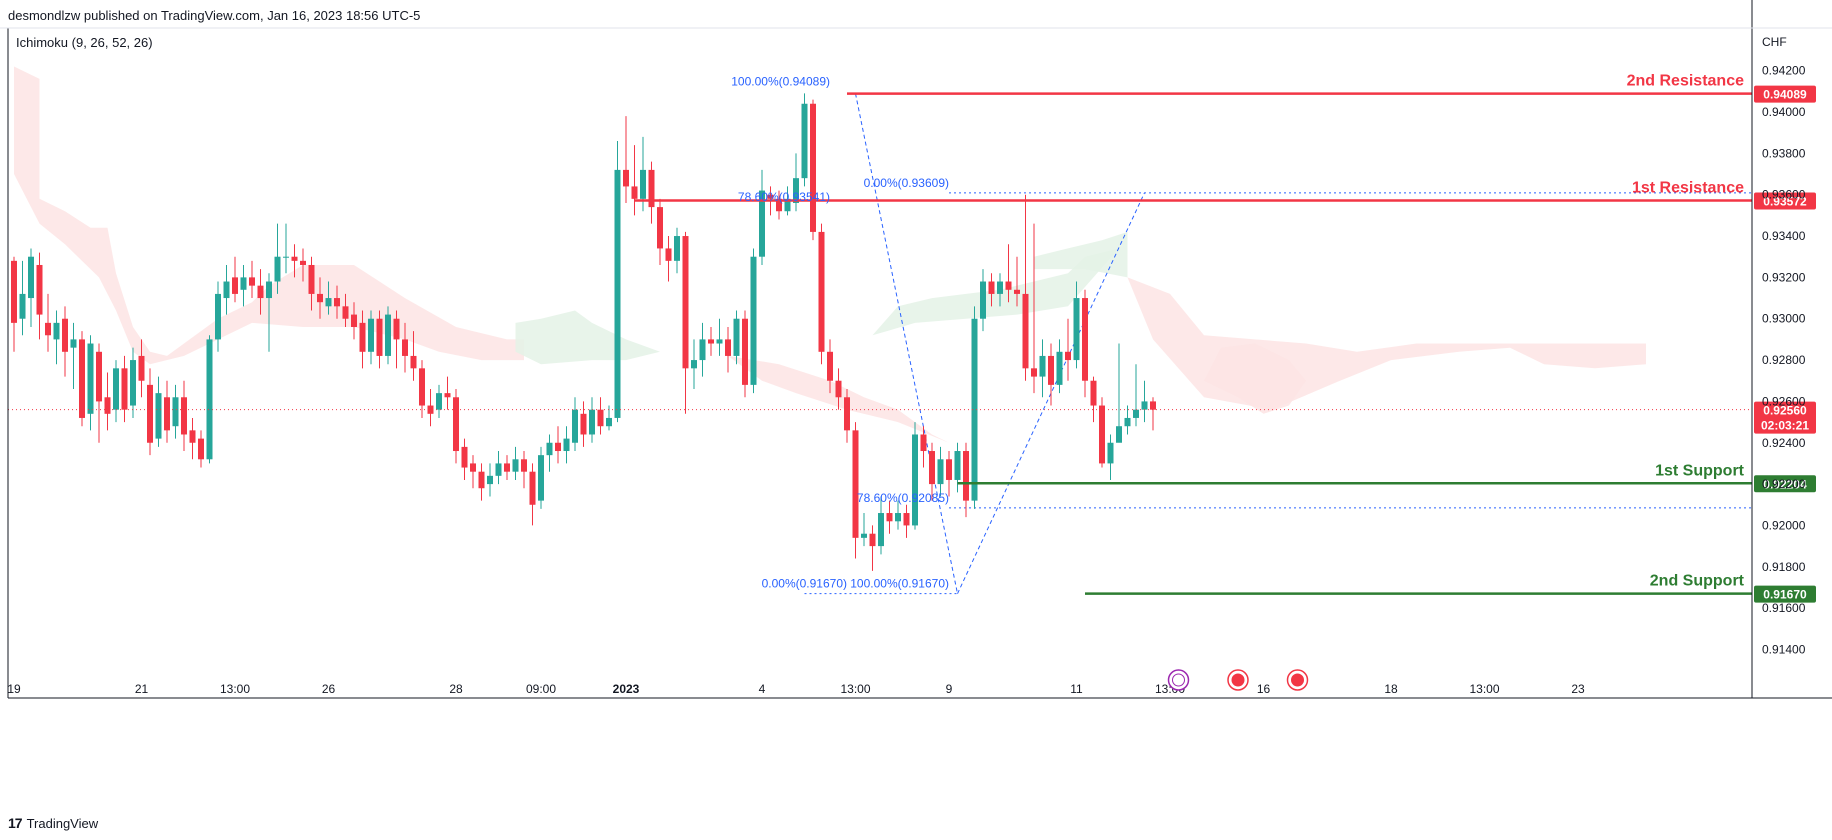 This screenshot has width=1832, height=840. I want to click on brand-name: TradingView, so click(62, 823).